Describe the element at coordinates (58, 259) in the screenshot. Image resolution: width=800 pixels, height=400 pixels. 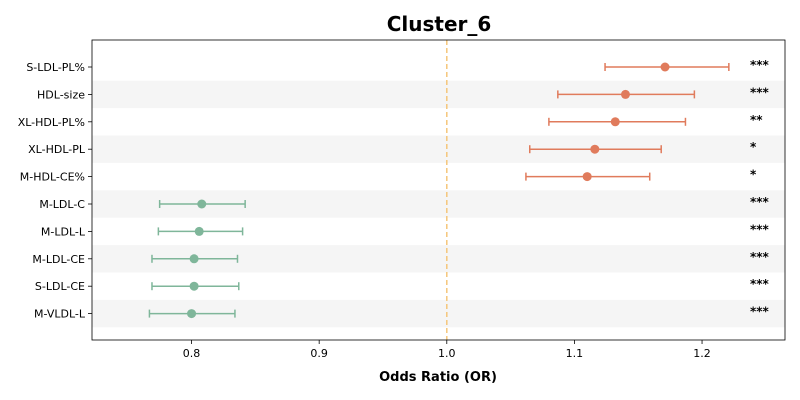
I see `y-tick-label: M-LDL-CE` at that location.